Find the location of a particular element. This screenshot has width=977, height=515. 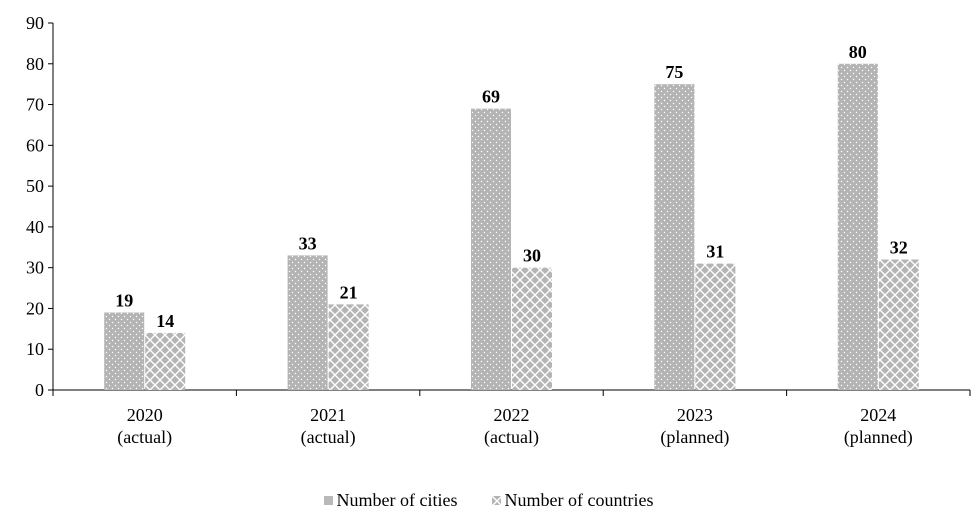

data-label-cities: 69 is located at coordinates (491, 97).